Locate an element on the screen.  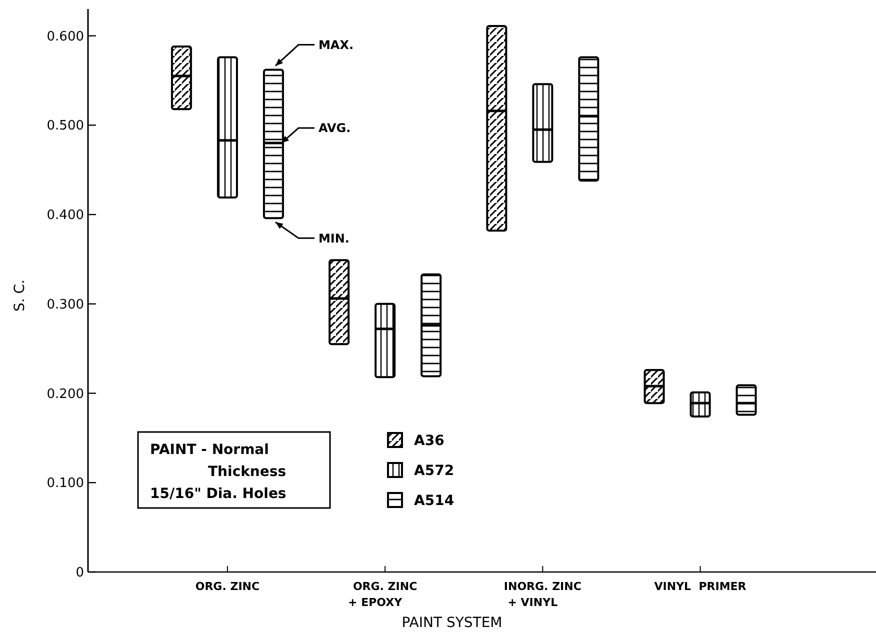
y-tick-label: 0 is located at coordinates (80, 573).